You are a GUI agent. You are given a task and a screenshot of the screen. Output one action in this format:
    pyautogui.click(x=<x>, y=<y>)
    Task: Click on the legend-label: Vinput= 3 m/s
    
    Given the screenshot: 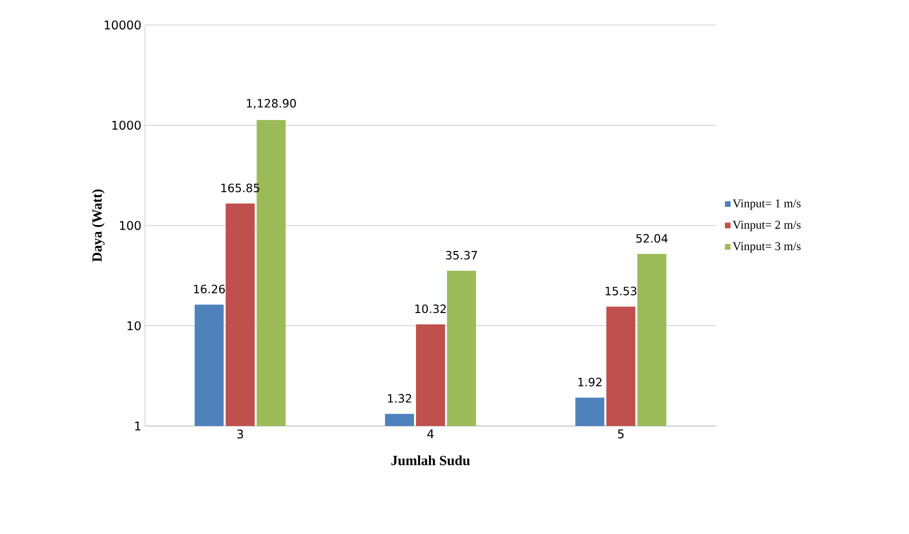 What is the action you would take?
    pyautogui.click(x=766, y=247)
    